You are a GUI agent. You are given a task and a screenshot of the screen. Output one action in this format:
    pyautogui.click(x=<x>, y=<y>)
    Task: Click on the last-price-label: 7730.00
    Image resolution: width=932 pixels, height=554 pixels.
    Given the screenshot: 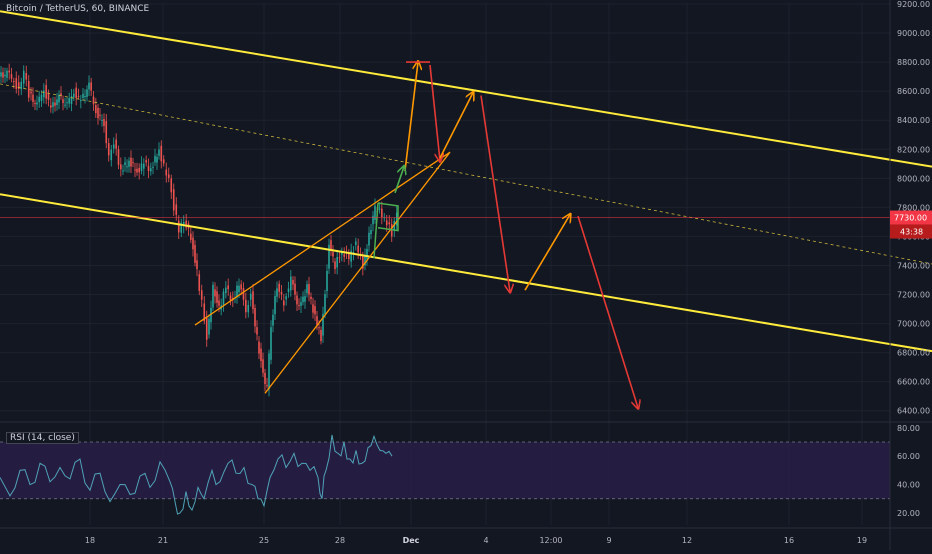 What is the action you would take?
    pyautogui.click(x=910, y=218)
    